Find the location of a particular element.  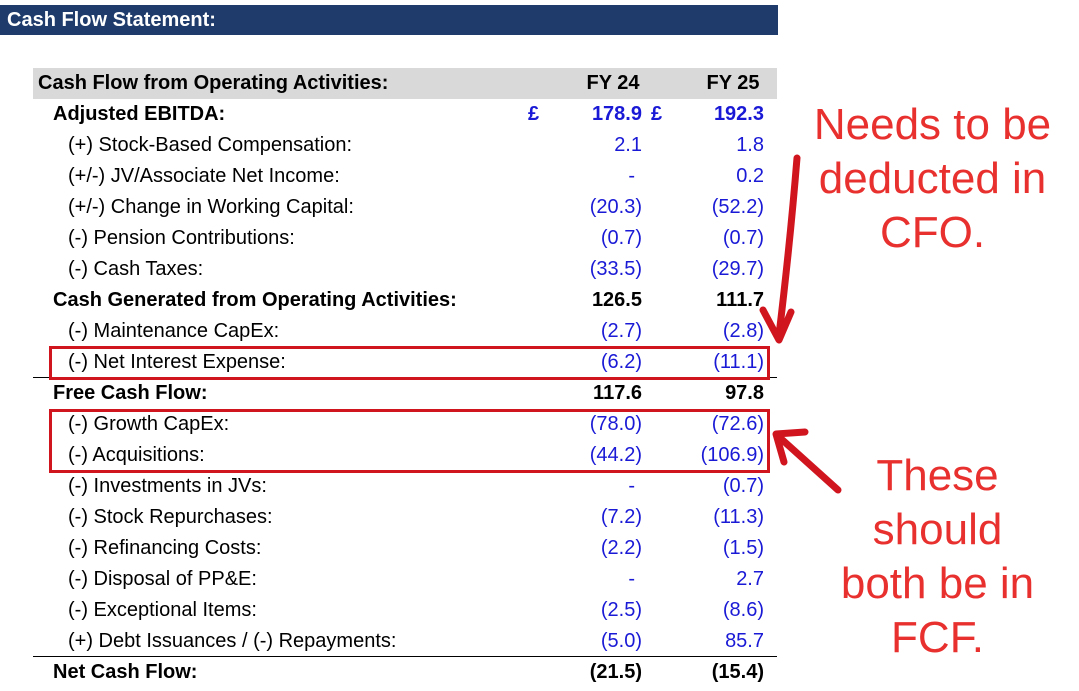

row-label: (-) Maintenance CapEx: is located at coordinates (174, 331).